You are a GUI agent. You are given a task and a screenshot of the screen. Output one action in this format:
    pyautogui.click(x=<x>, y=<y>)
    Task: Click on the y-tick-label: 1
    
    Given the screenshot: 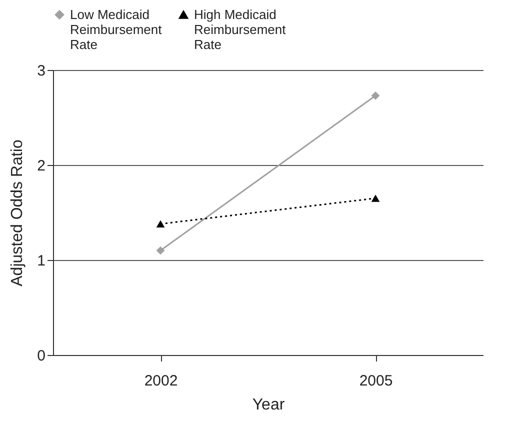 What is the action you would take?
    pyautogui.click(x=41, y=261)
    